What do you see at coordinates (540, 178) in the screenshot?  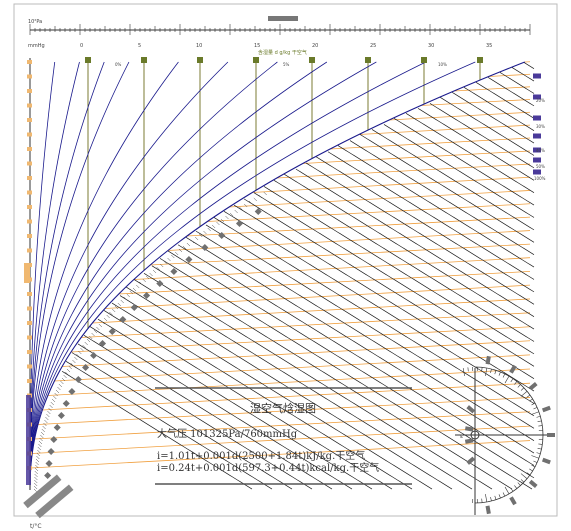 I see `rh-label: 100%` at bounding box center [540, 178].